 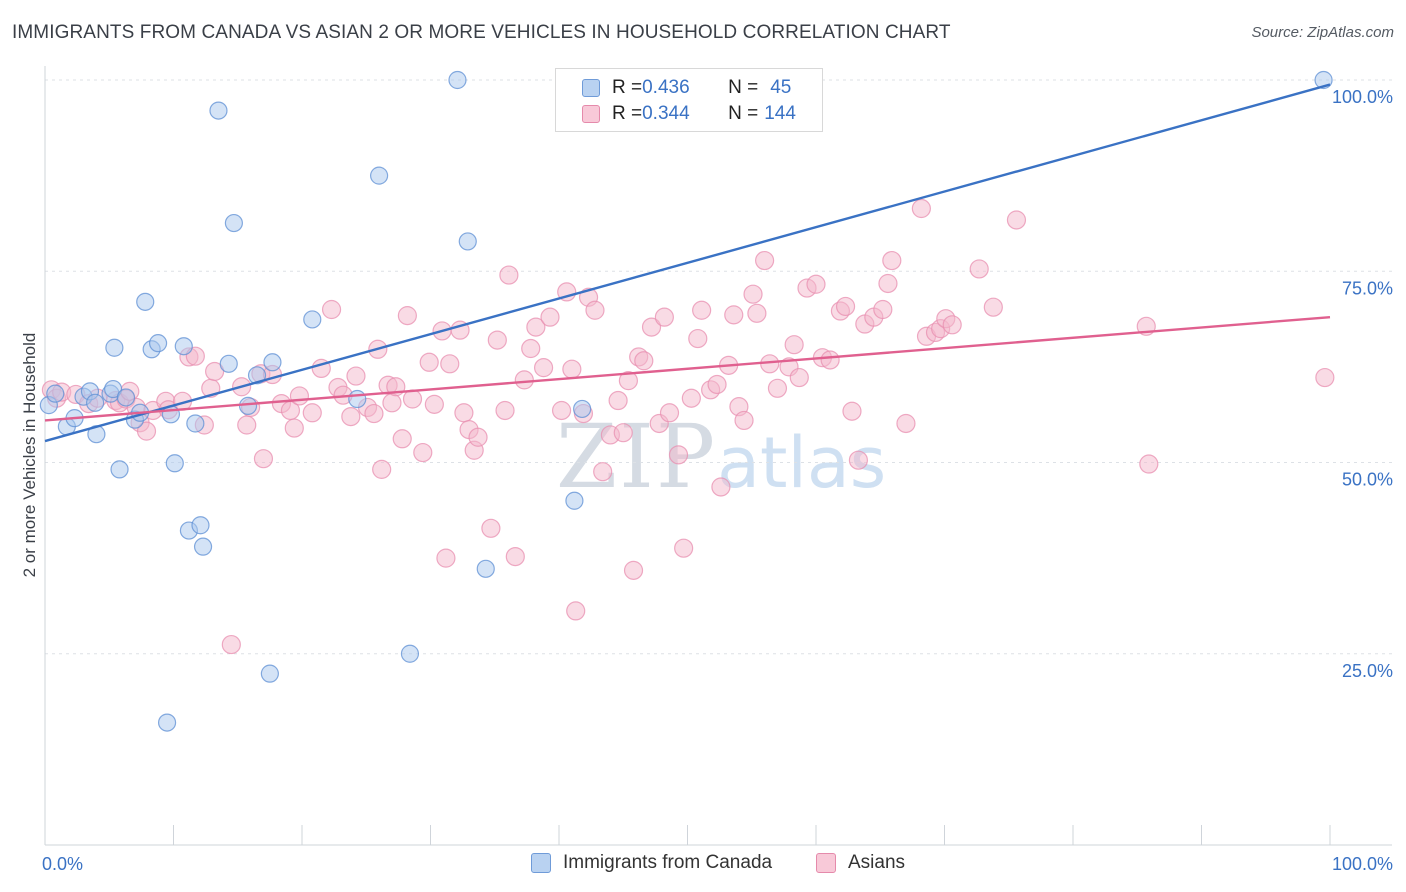 What do you see at coordinates (666, 87) in the screenshot?
I see `legend-r-value: 0.436` at bounding box center [666, 87].